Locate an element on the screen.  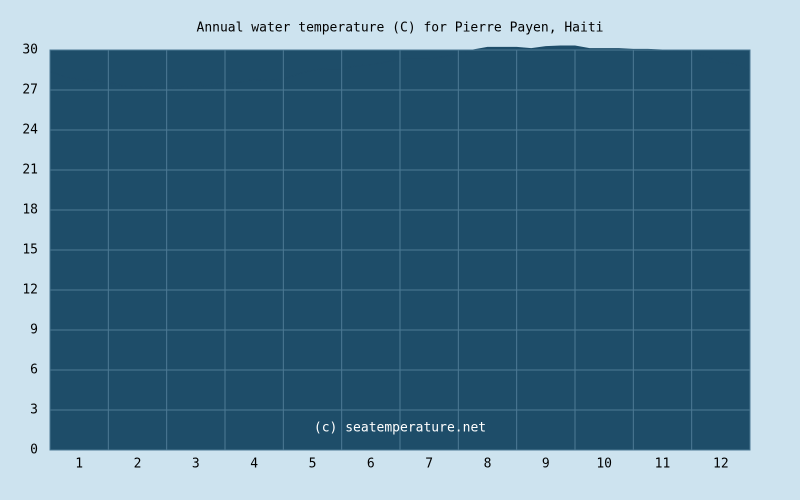
y-tick-label: 9 is located at coordinates (34, 330).